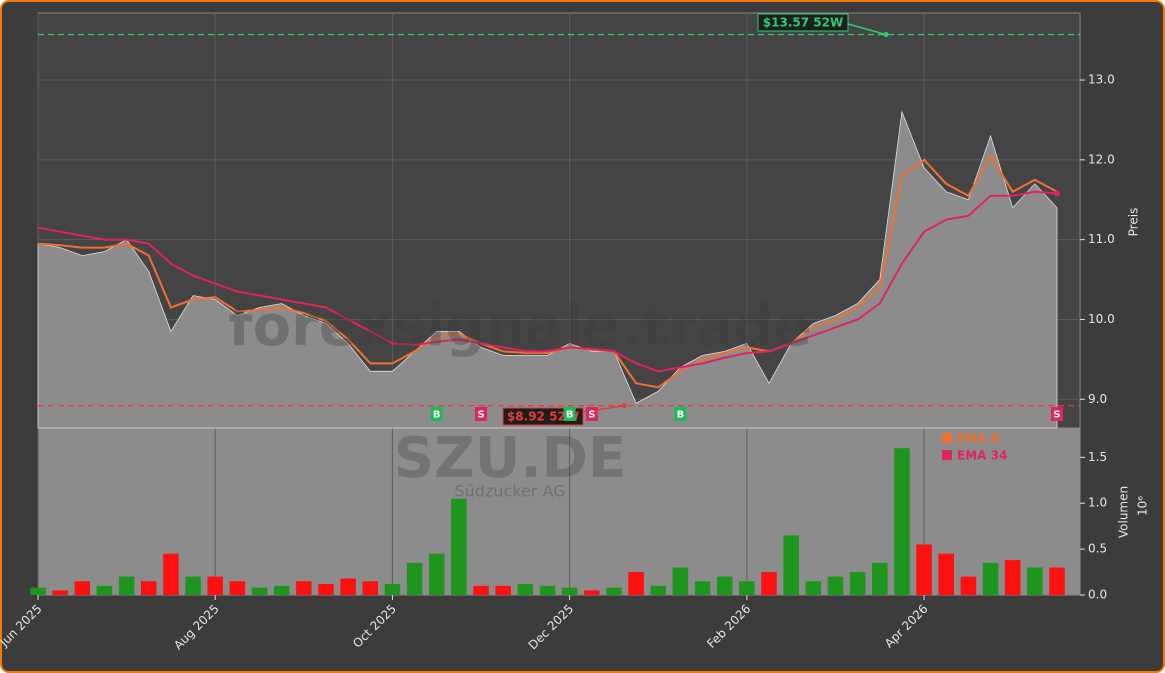  Describe the element at coordinates (867, 29) in the screenshot. I see `arrow` at that location.